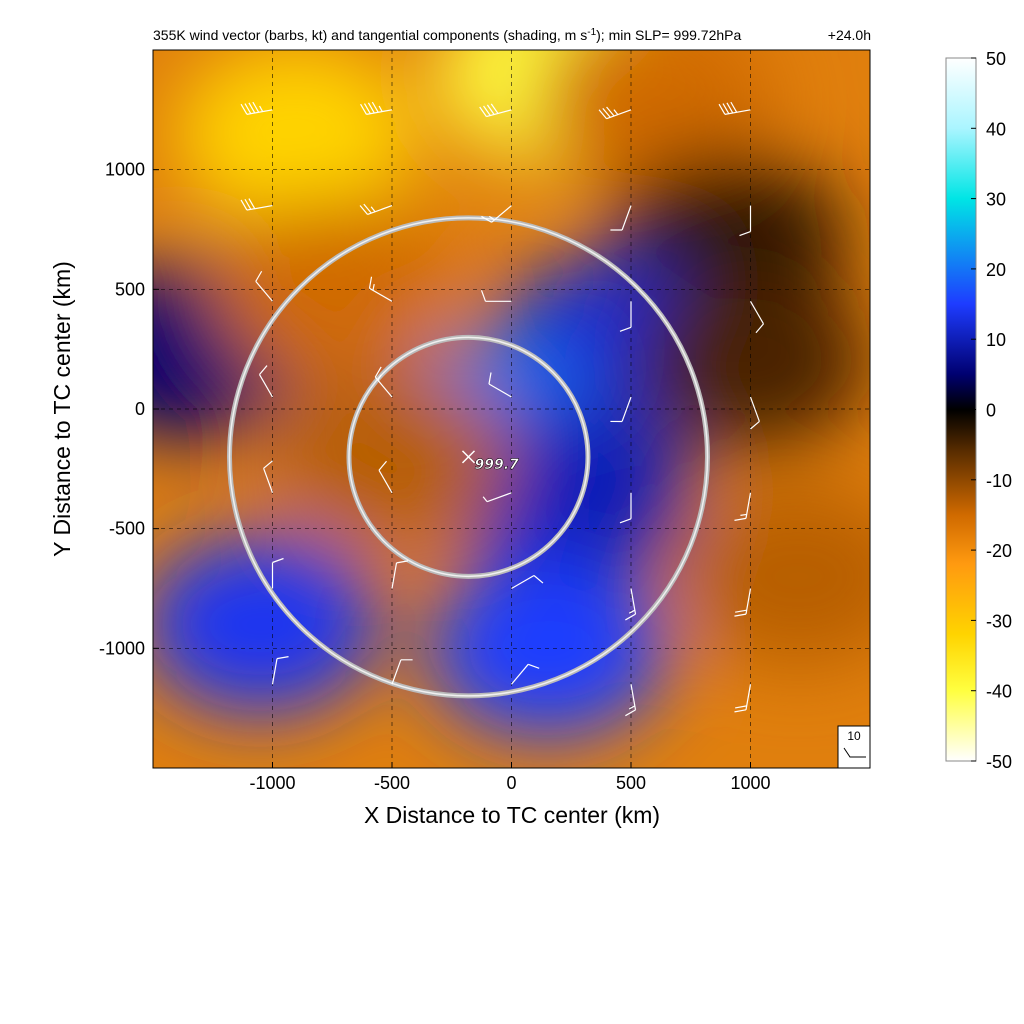 This screenshot has width=1024, height=1024. What do you see at coordinates (392, 783) in the screenshot?
I see `x-tick-label-1: -500` at bounding box center [392, 783].